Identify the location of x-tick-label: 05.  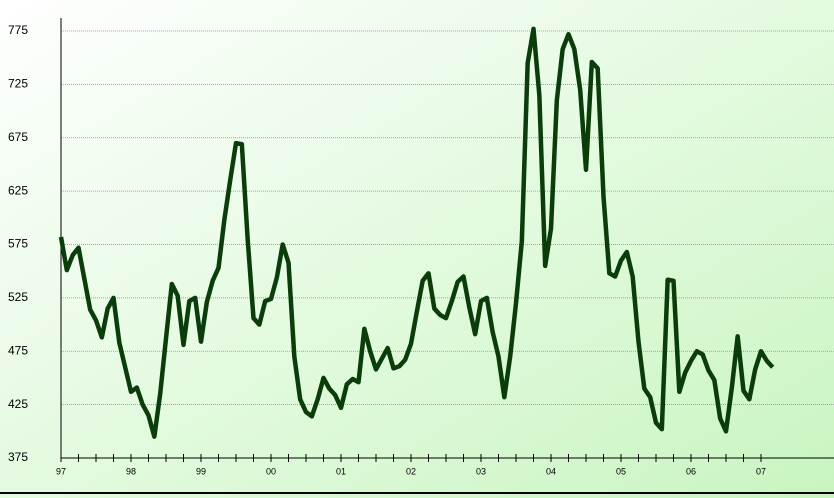
(621, 471).